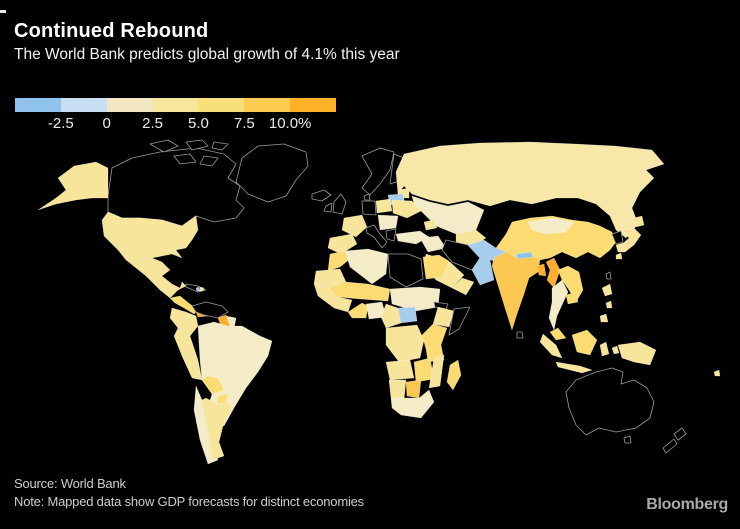 Image resolution: width=740 pixels, height=529 pixels. Describe the element at coordinates (617, 237) in the screenshot. I see `country-north-korea` at that location.